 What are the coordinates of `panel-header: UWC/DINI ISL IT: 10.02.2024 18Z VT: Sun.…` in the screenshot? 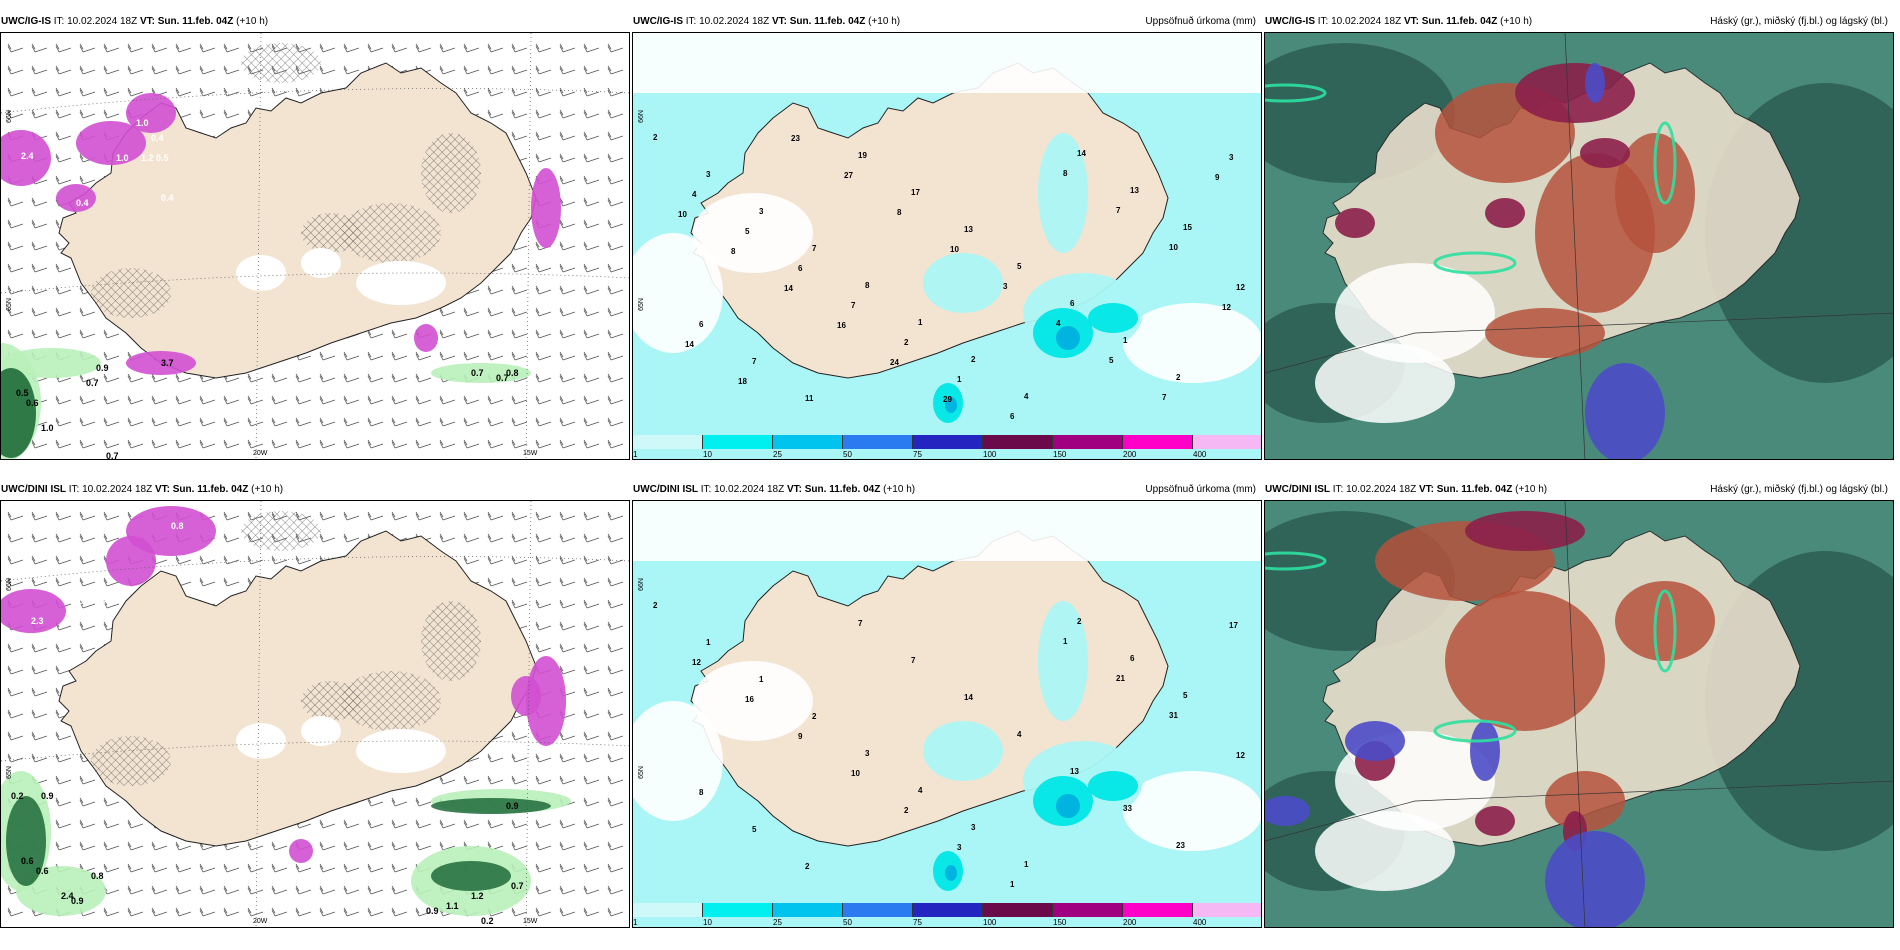 It's located at (315, 490).